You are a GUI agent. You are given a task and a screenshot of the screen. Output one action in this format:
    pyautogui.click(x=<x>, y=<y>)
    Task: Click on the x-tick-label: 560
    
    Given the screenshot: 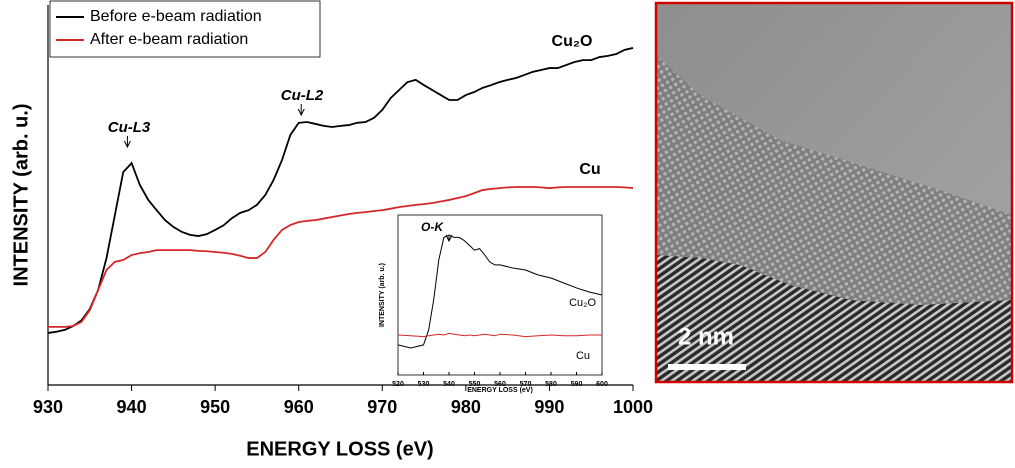 What is the action you would take?
    pyautogui.click(x=500, y=384)
    